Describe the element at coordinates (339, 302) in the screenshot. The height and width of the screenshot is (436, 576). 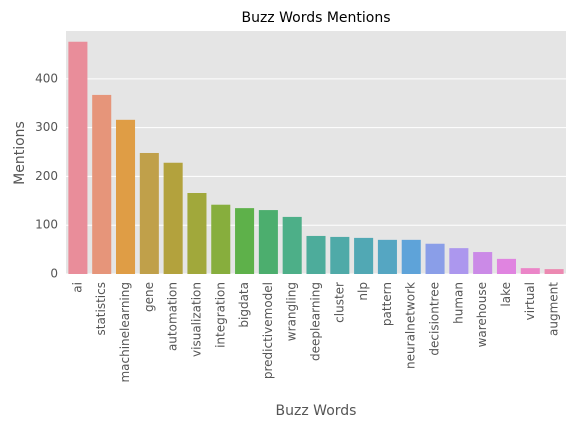
I see `x-tick-label: cluster` at that location.